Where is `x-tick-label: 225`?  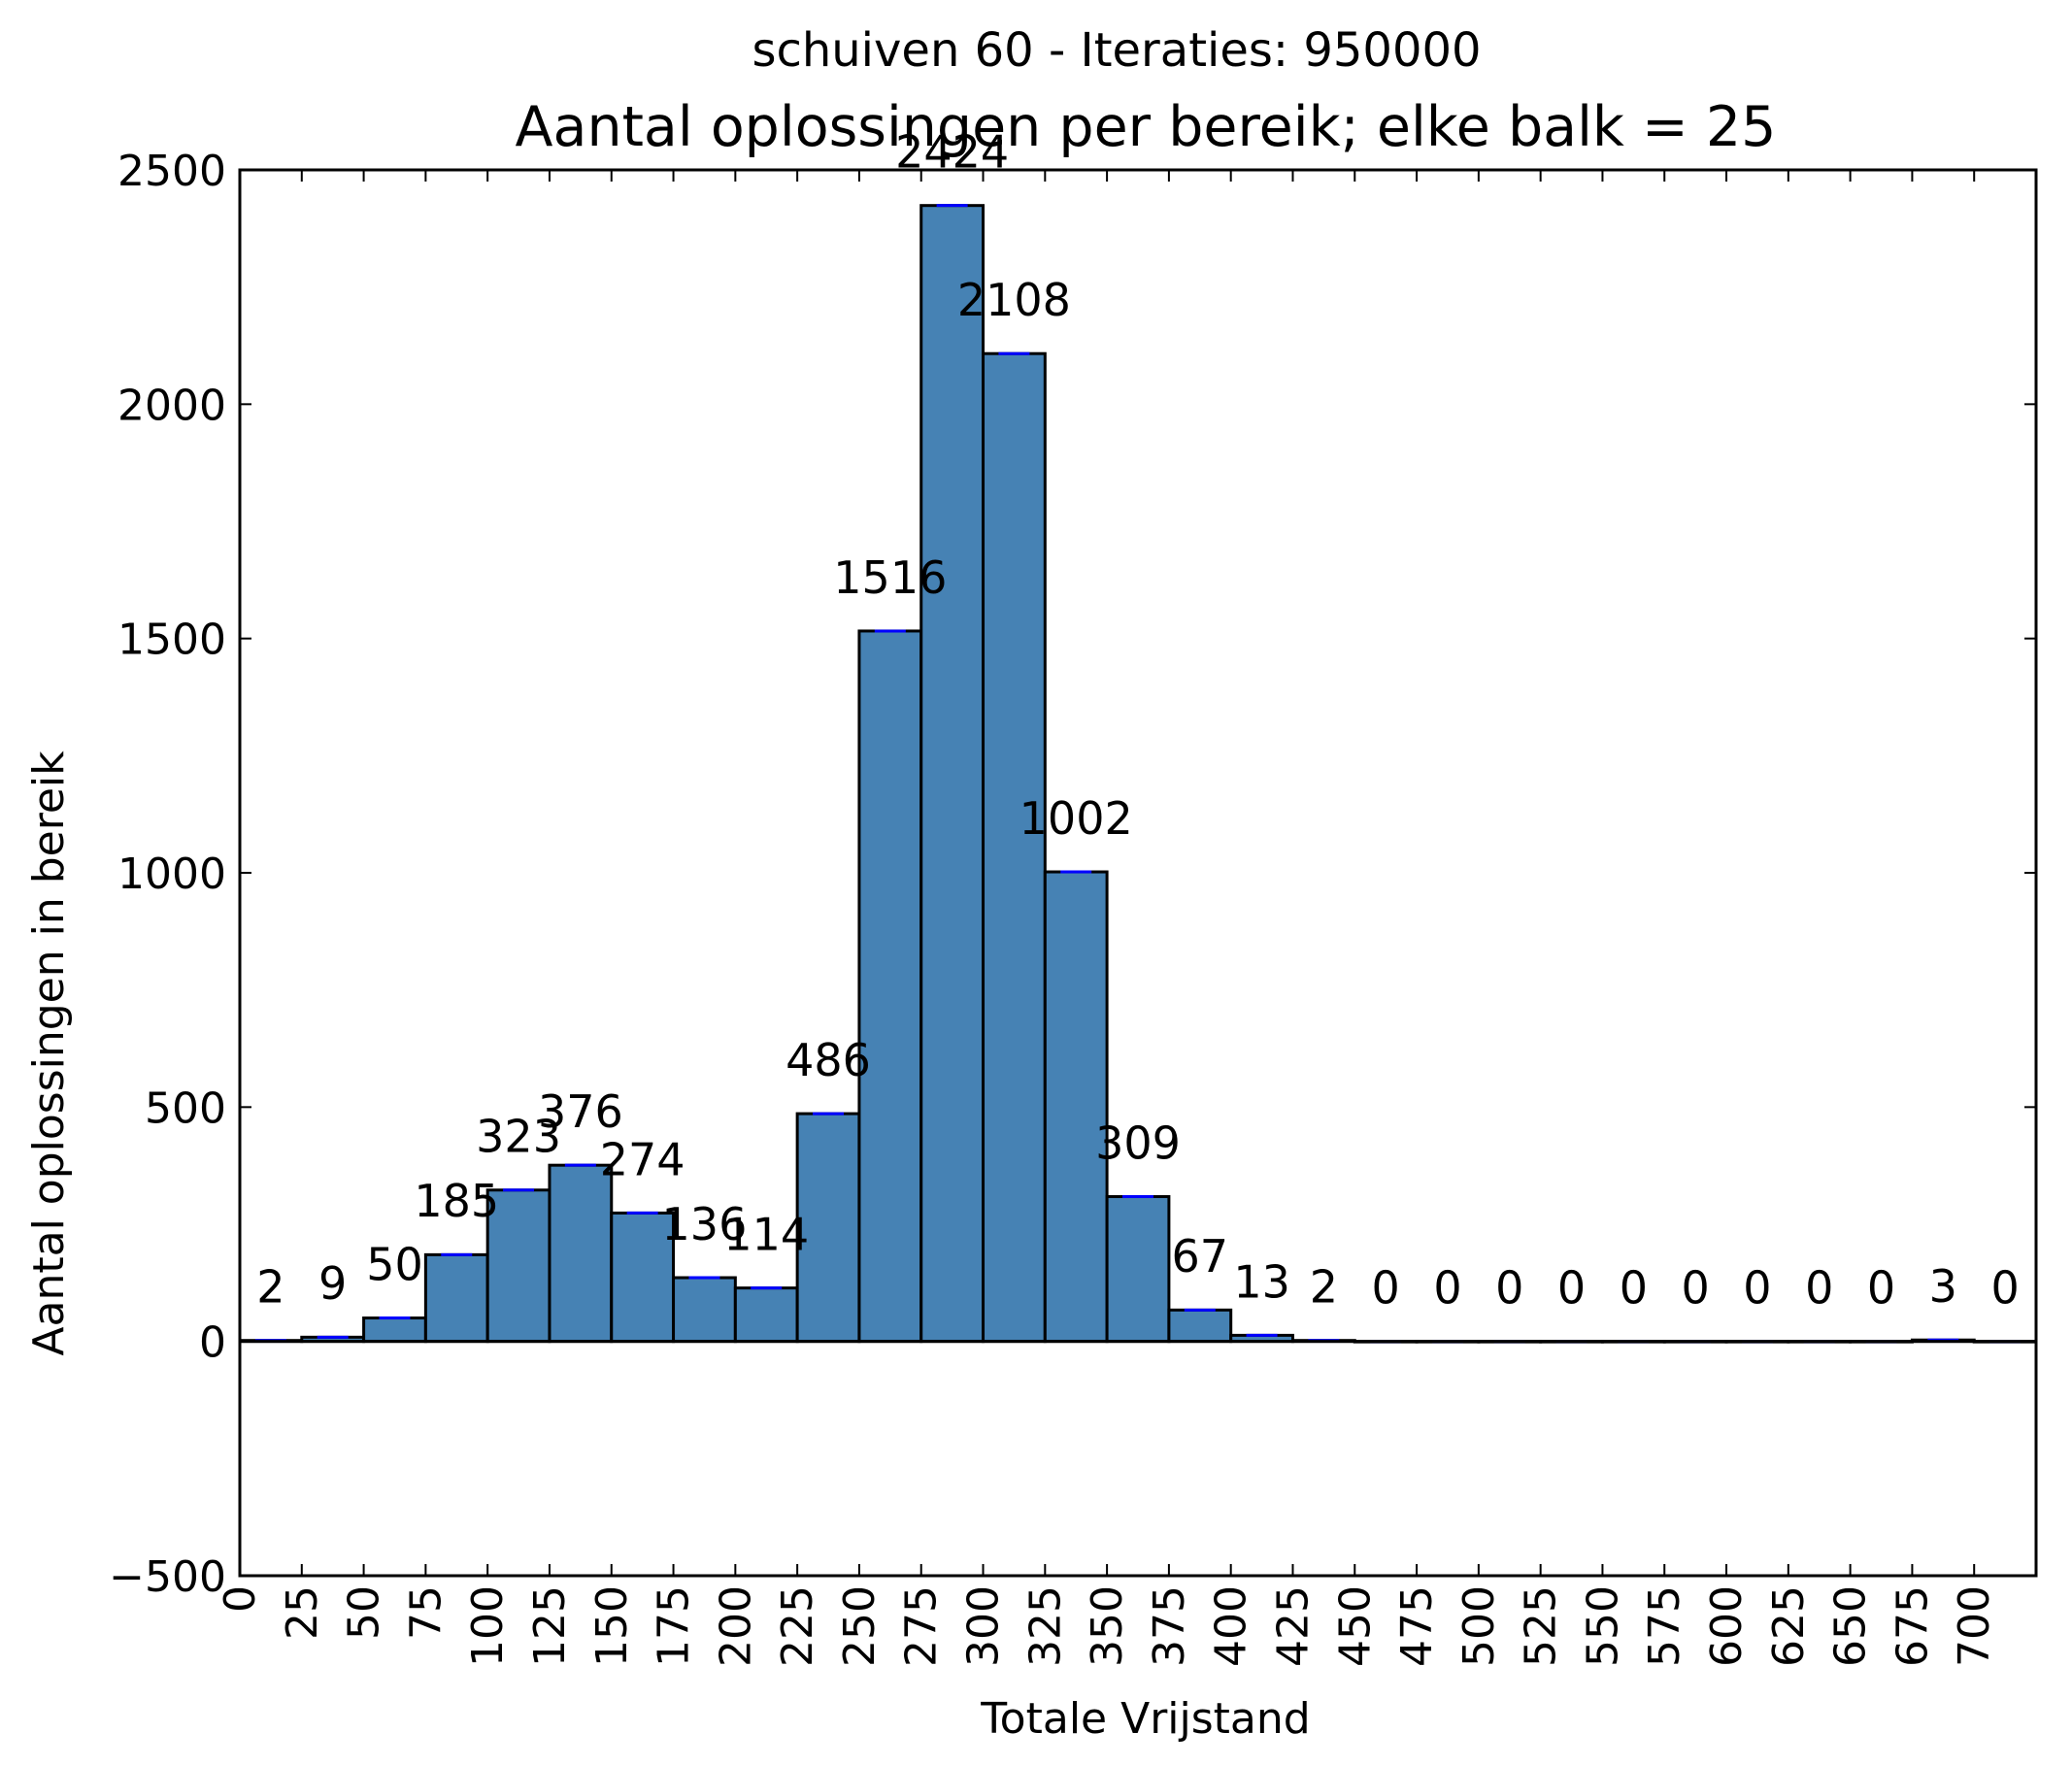
x-tick-label: 225 is located at coordinates (797, 1626).